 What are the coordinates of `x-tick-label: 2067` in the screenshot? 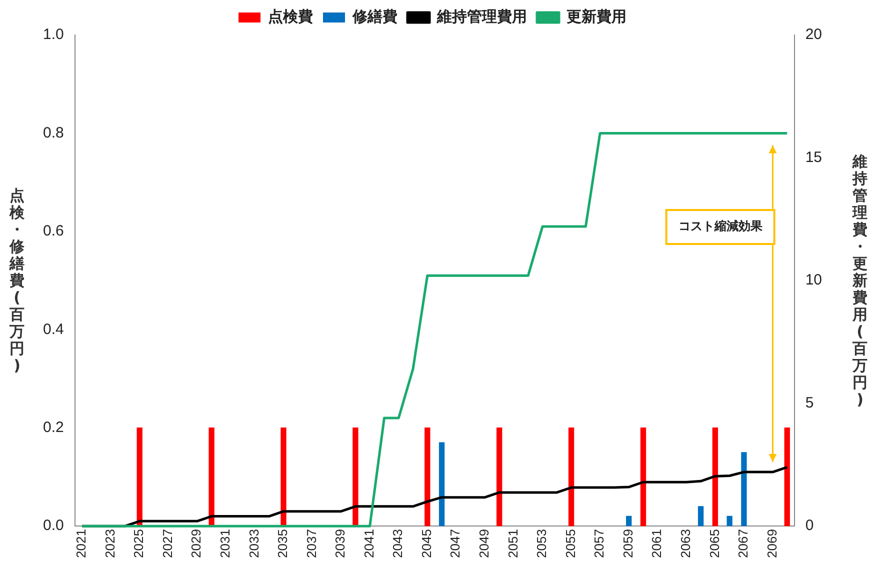 It's located at (743, 543).